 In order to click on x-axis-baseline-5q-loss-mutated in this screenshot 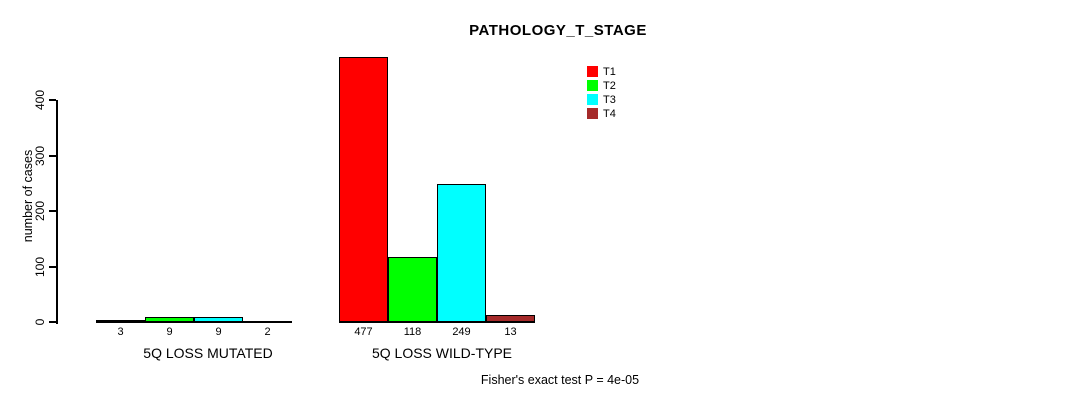, I will do `click(194, 322)`.